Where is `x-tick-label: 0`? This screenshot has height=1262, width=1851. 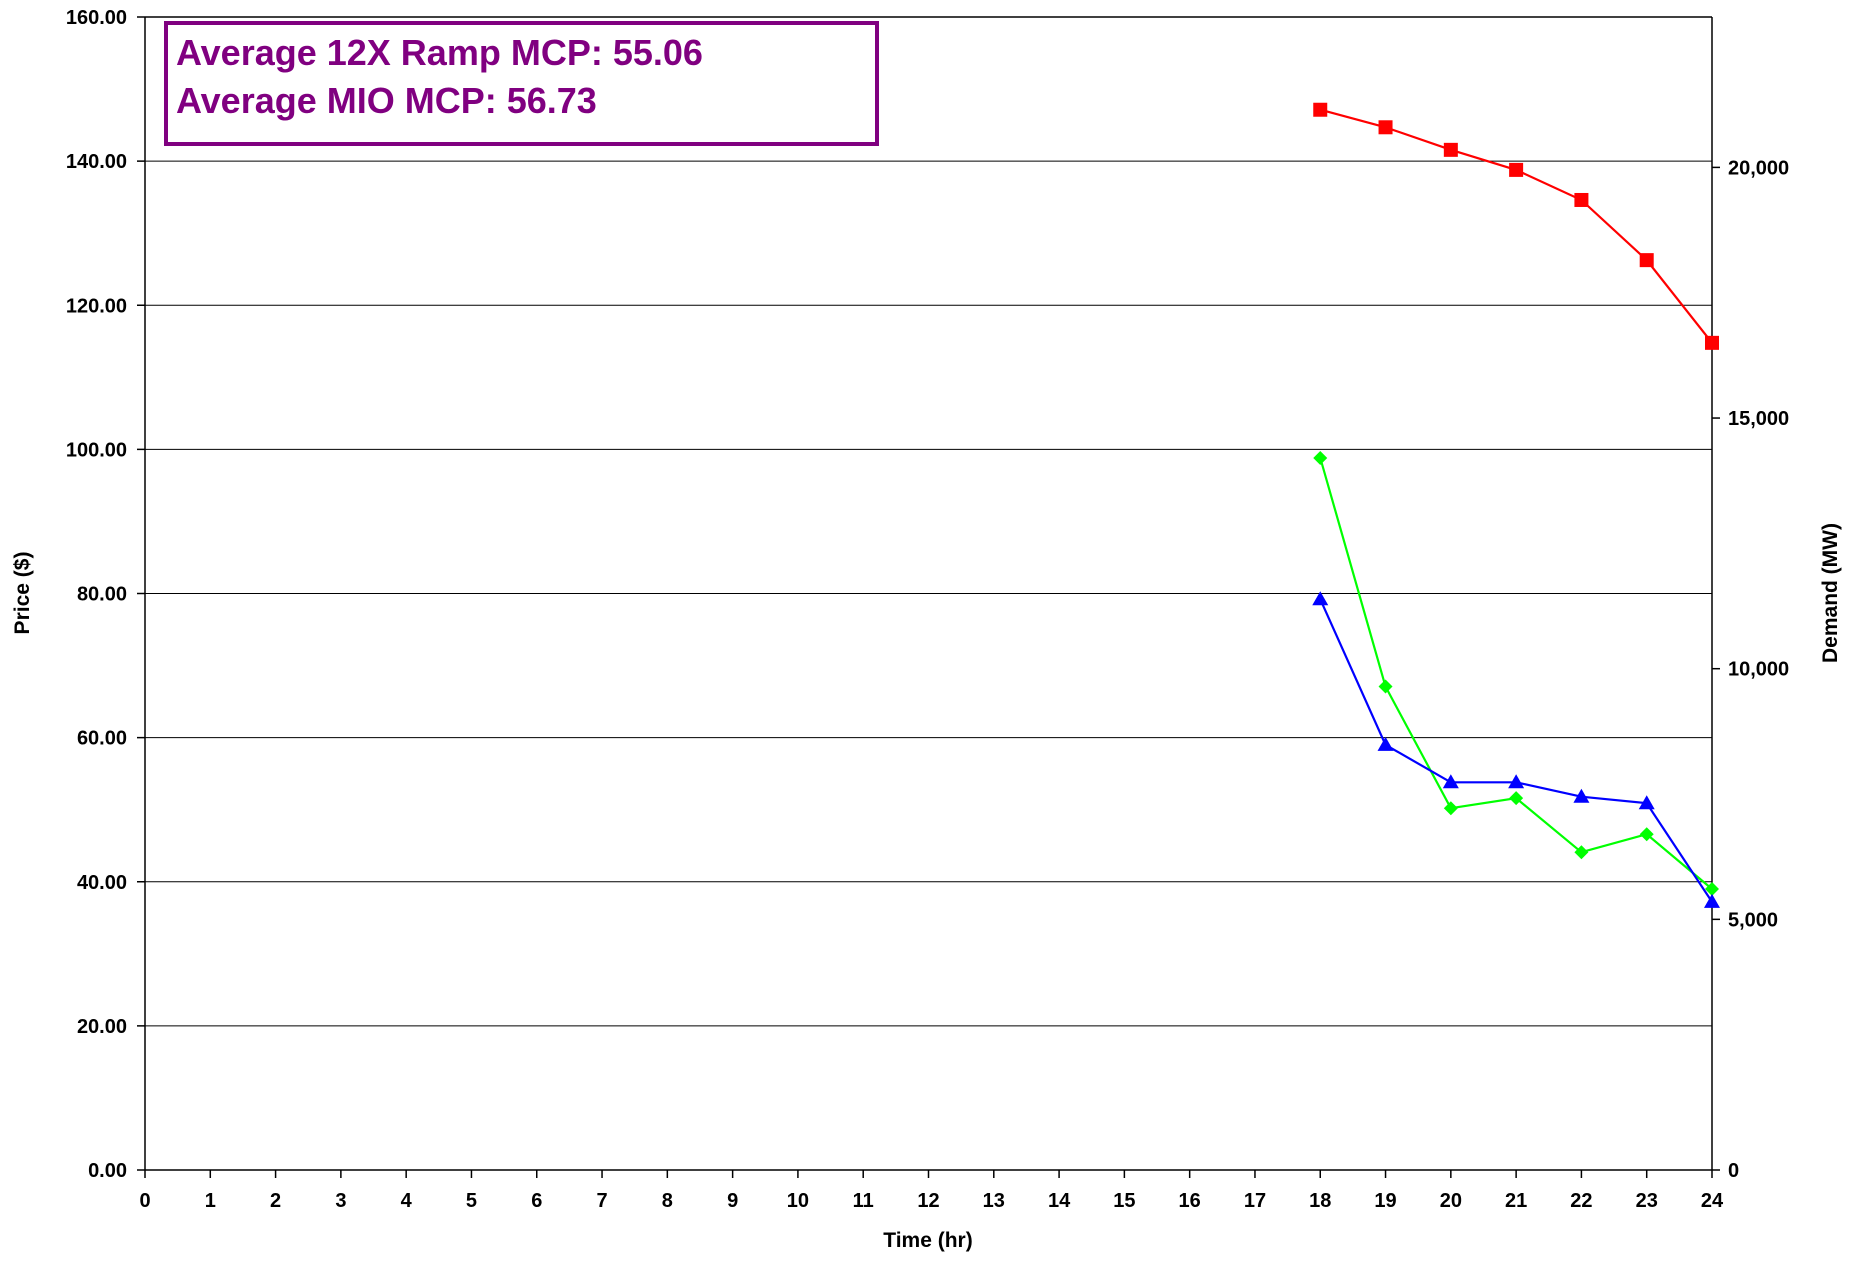
x-tick-label: 0 is located at coordinates (144, 1201).